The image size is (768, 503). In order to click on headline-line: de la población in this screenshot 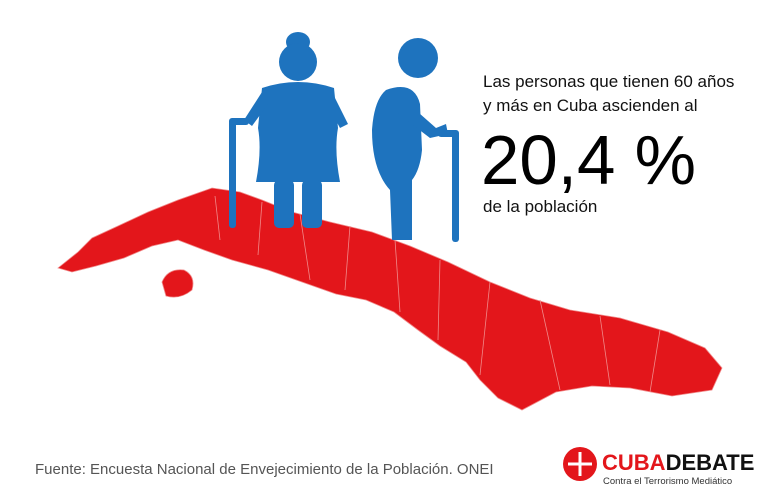, I will do `click(540, 206)`.